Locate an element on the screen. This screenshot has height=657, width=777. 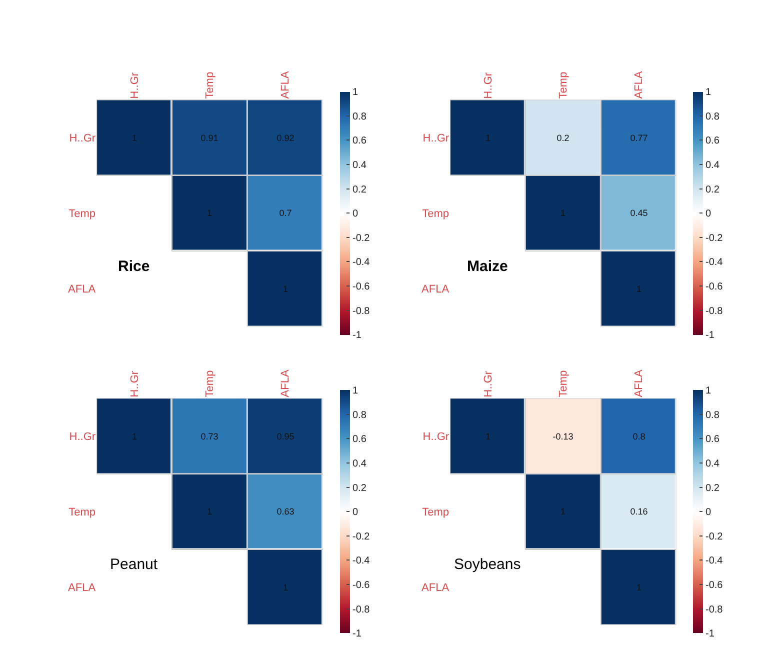
text: Soybeans is located at coordinates (487, 564).